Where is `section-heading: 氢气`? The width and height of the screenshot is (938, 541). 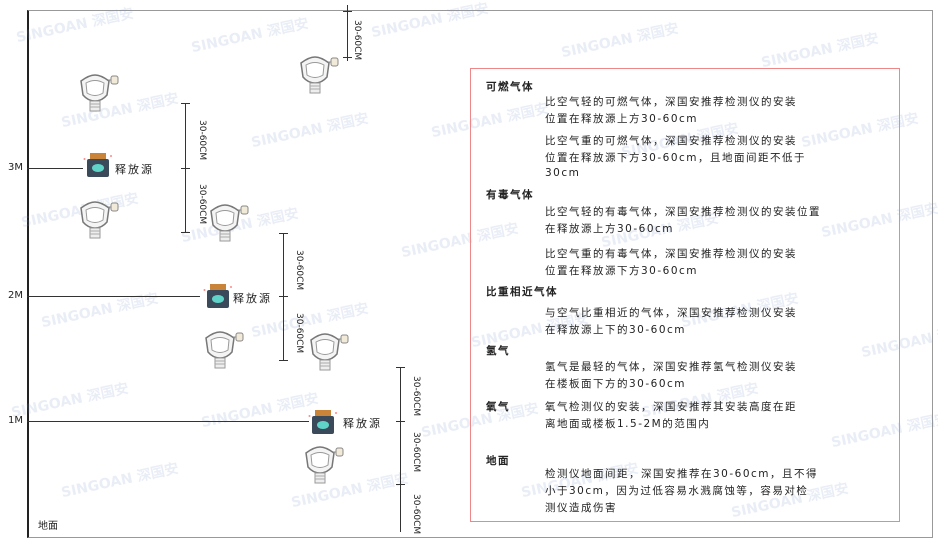
section-heading: 氢气 is located at coordinates (498, 351).